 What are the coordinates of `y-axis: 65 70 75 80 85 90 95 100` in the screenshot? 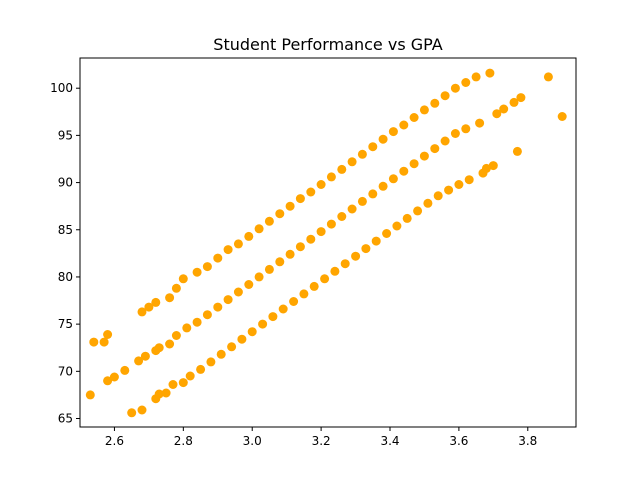 It's located at (65, 253).